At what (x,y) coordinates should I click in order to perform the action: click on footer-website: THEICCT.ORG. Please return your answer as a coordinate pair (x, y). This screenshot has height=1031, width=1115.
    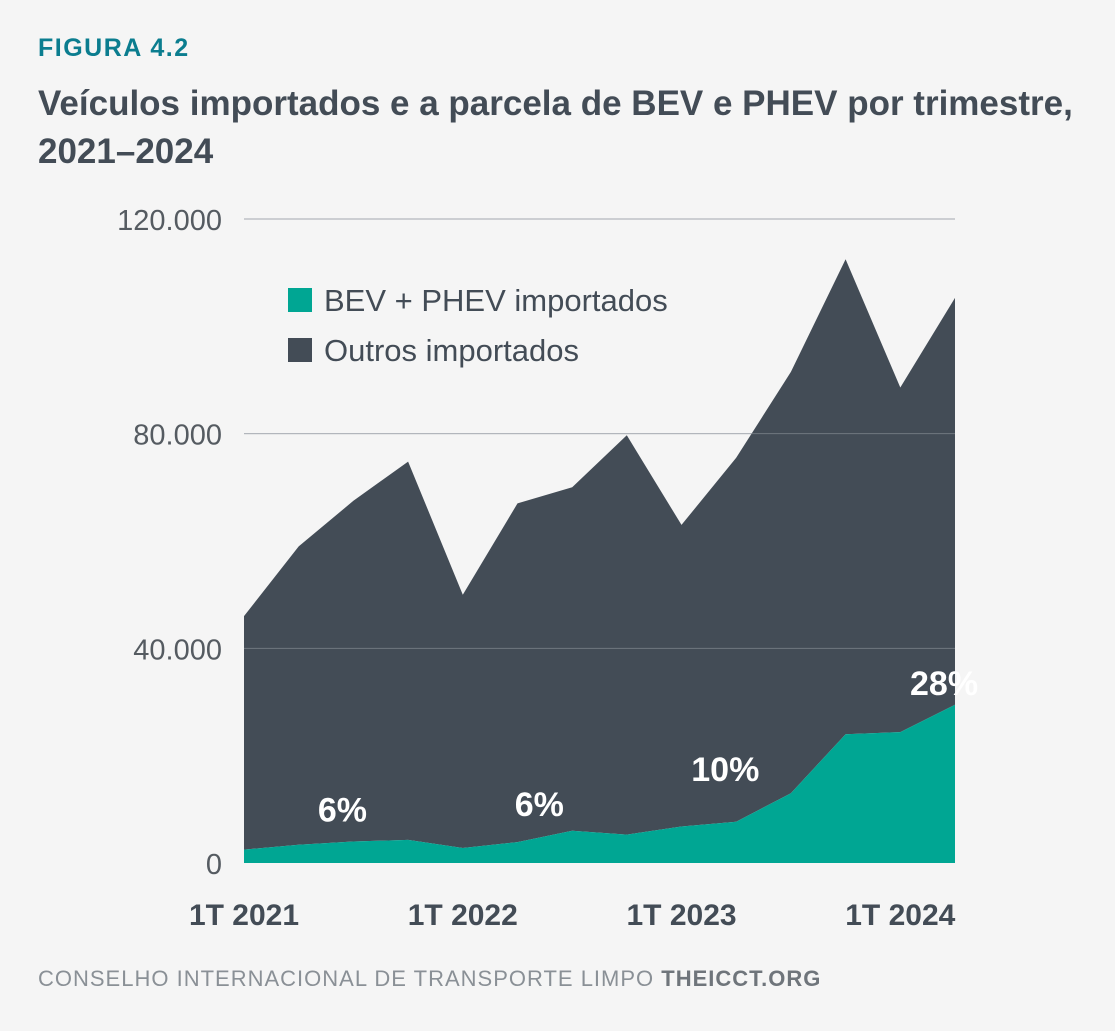
    Looking at the image, I should click on (741, 978).